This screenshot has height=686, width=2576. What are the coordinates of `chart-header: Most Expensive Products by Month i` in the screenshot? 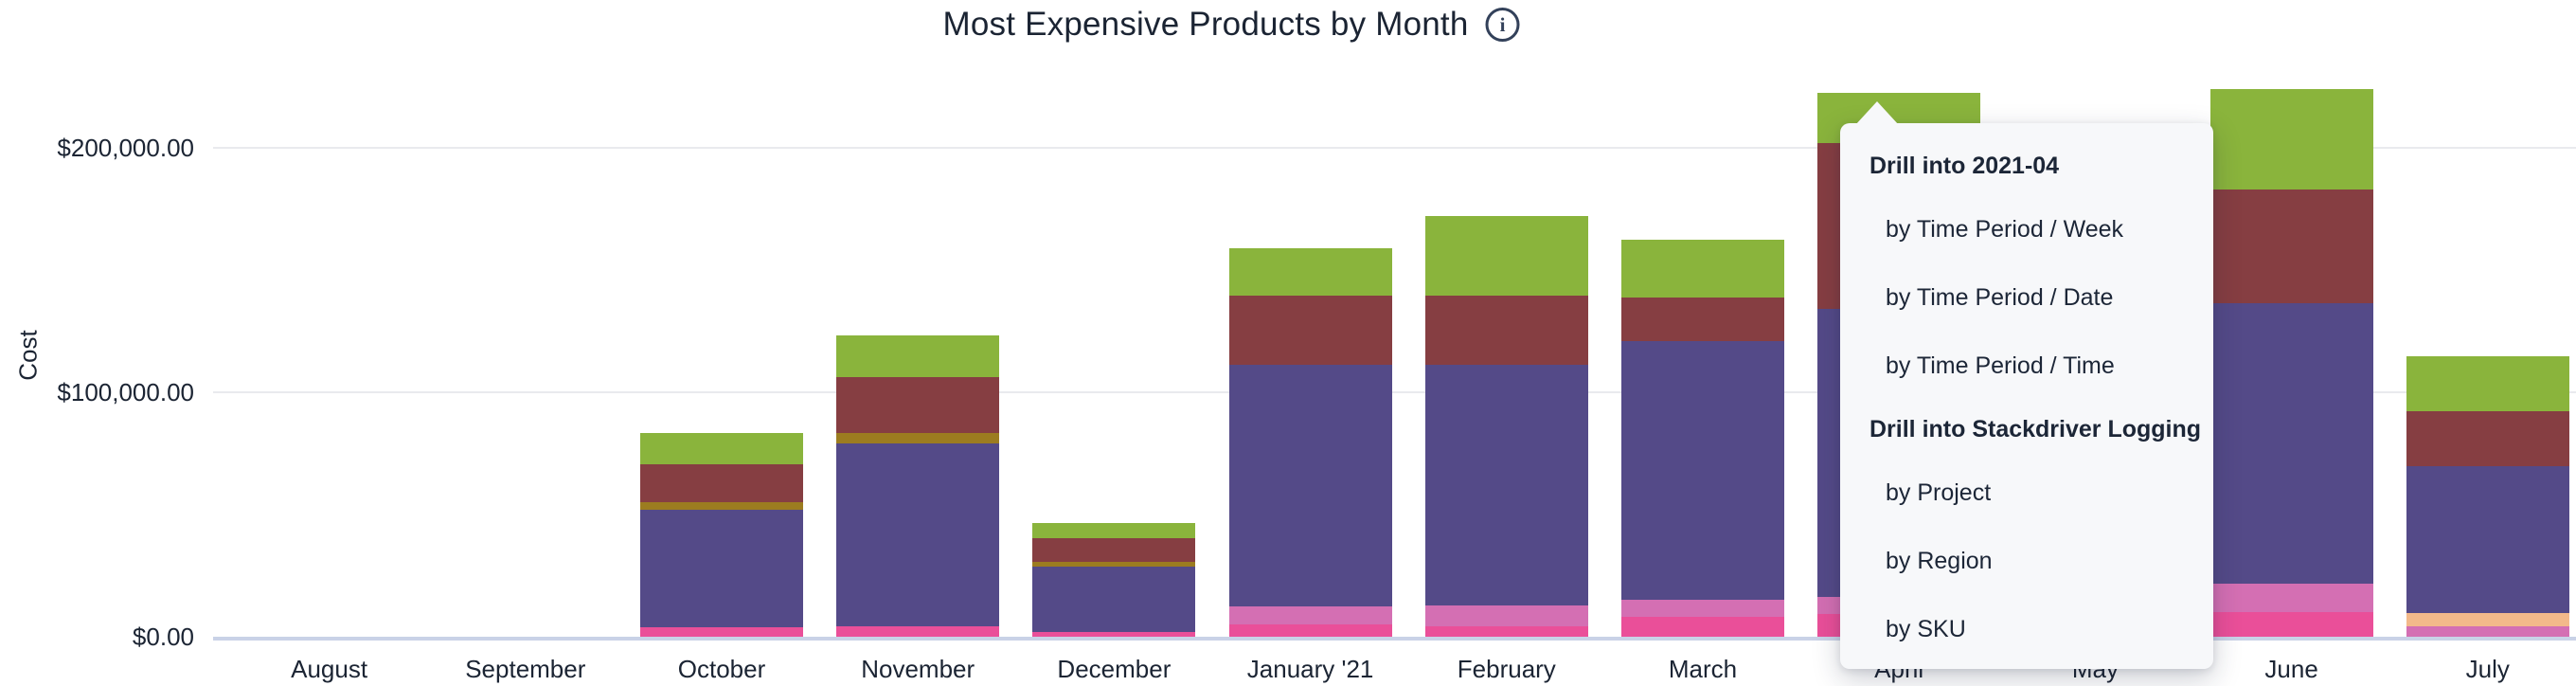 It's located at (1231, 25).